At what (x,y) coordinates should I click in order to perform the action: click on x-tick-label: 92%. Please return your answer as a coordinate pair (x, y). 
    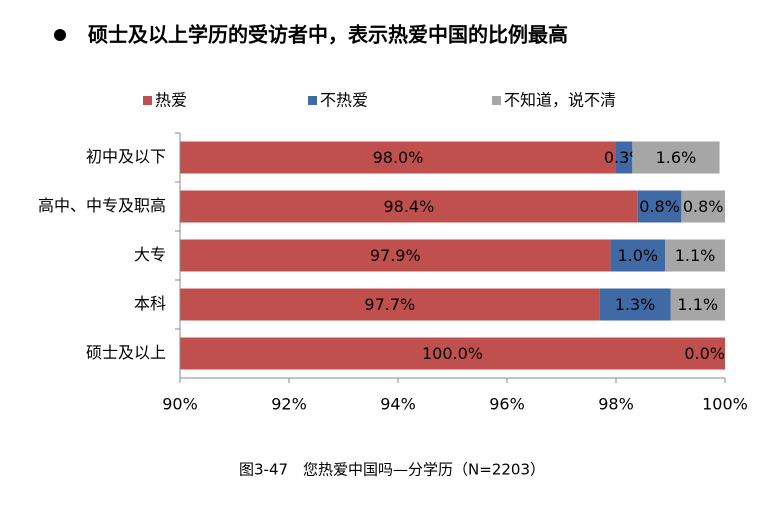
    Looking at the image, I should click on (289, 404).